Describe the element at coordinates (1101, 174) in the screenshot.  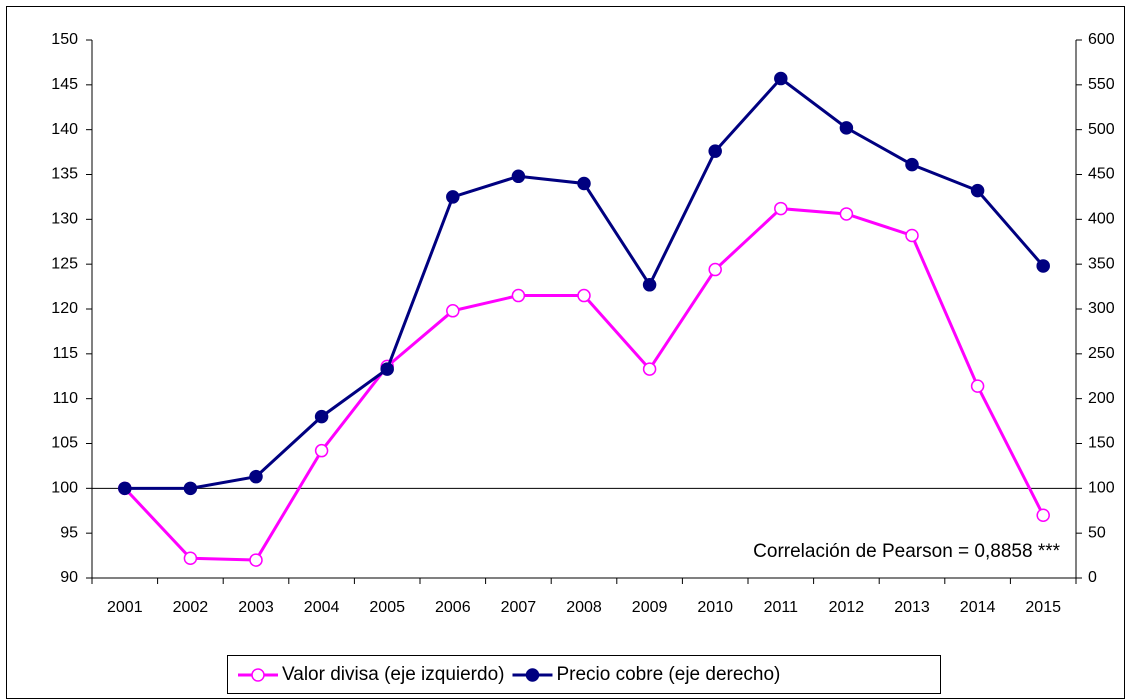
I see `y2-tick-label: 450` at that location.